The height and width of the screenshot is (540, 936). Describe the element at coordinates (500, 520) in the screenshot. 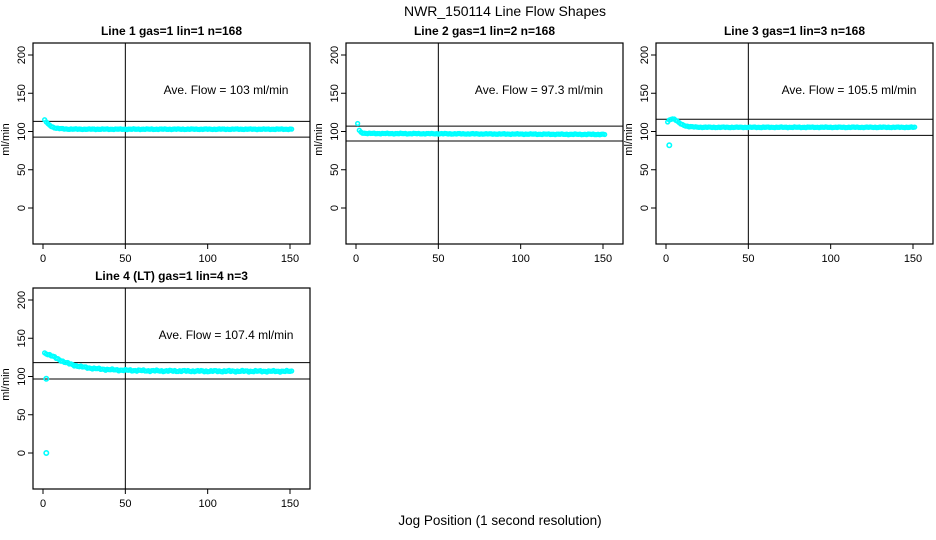

I see `x-axis-title: Jog Position (1 second resolution)` at that location.